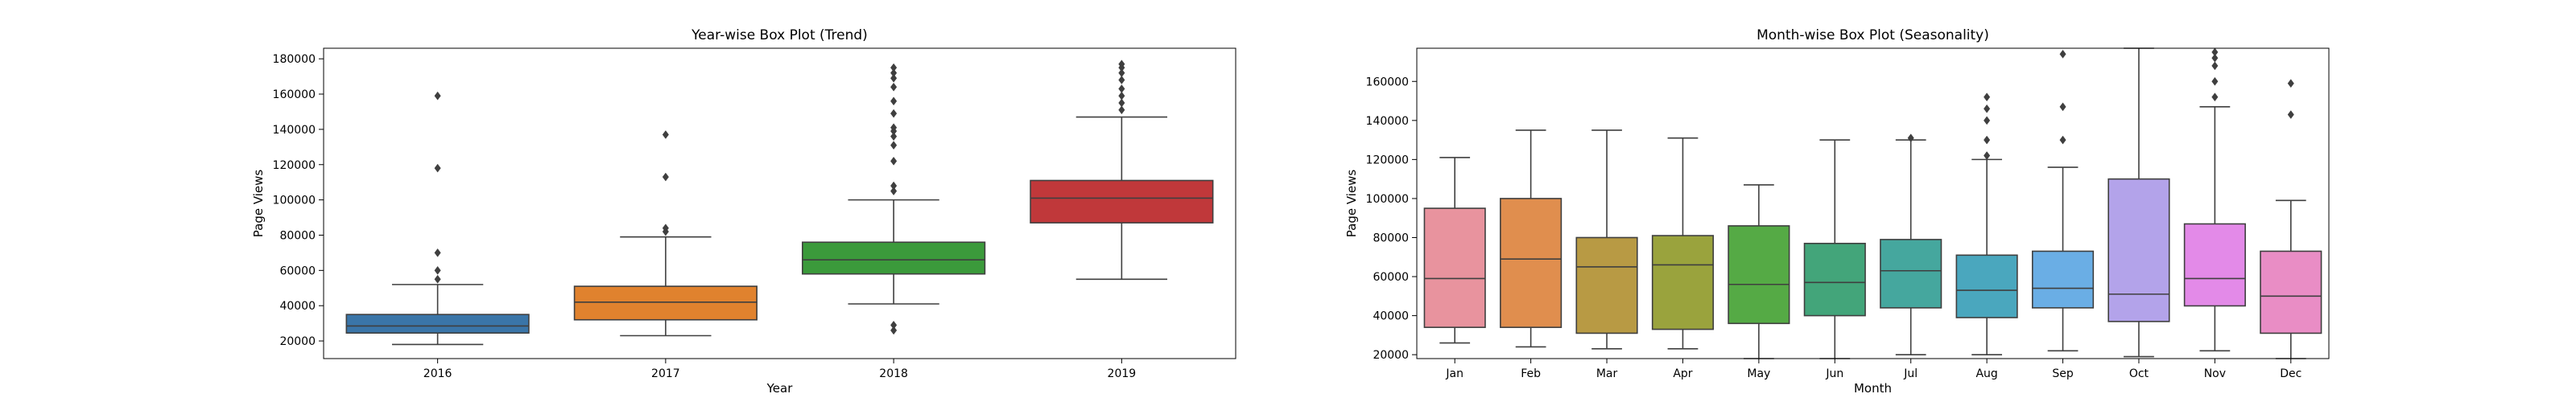  I want to click on month-ytick-label: 40000, so click(1391, 316).